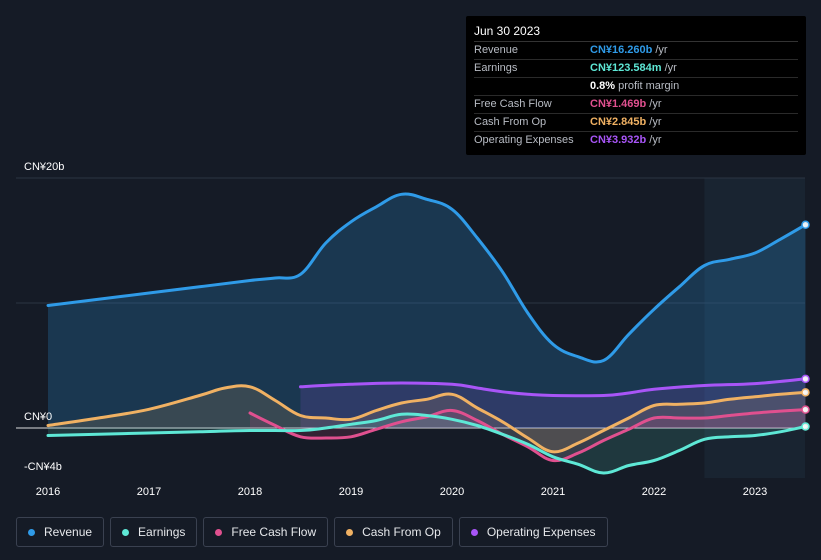  I want to click on earnings-area, so click(427, 443).